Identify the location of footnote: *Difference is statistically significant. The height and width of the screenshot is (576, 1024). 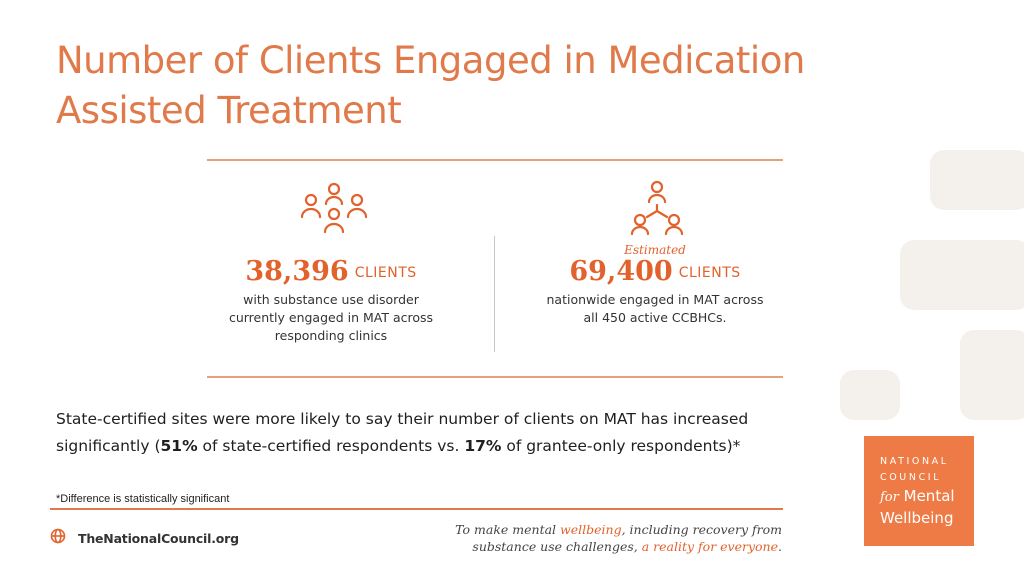
(143, 499).